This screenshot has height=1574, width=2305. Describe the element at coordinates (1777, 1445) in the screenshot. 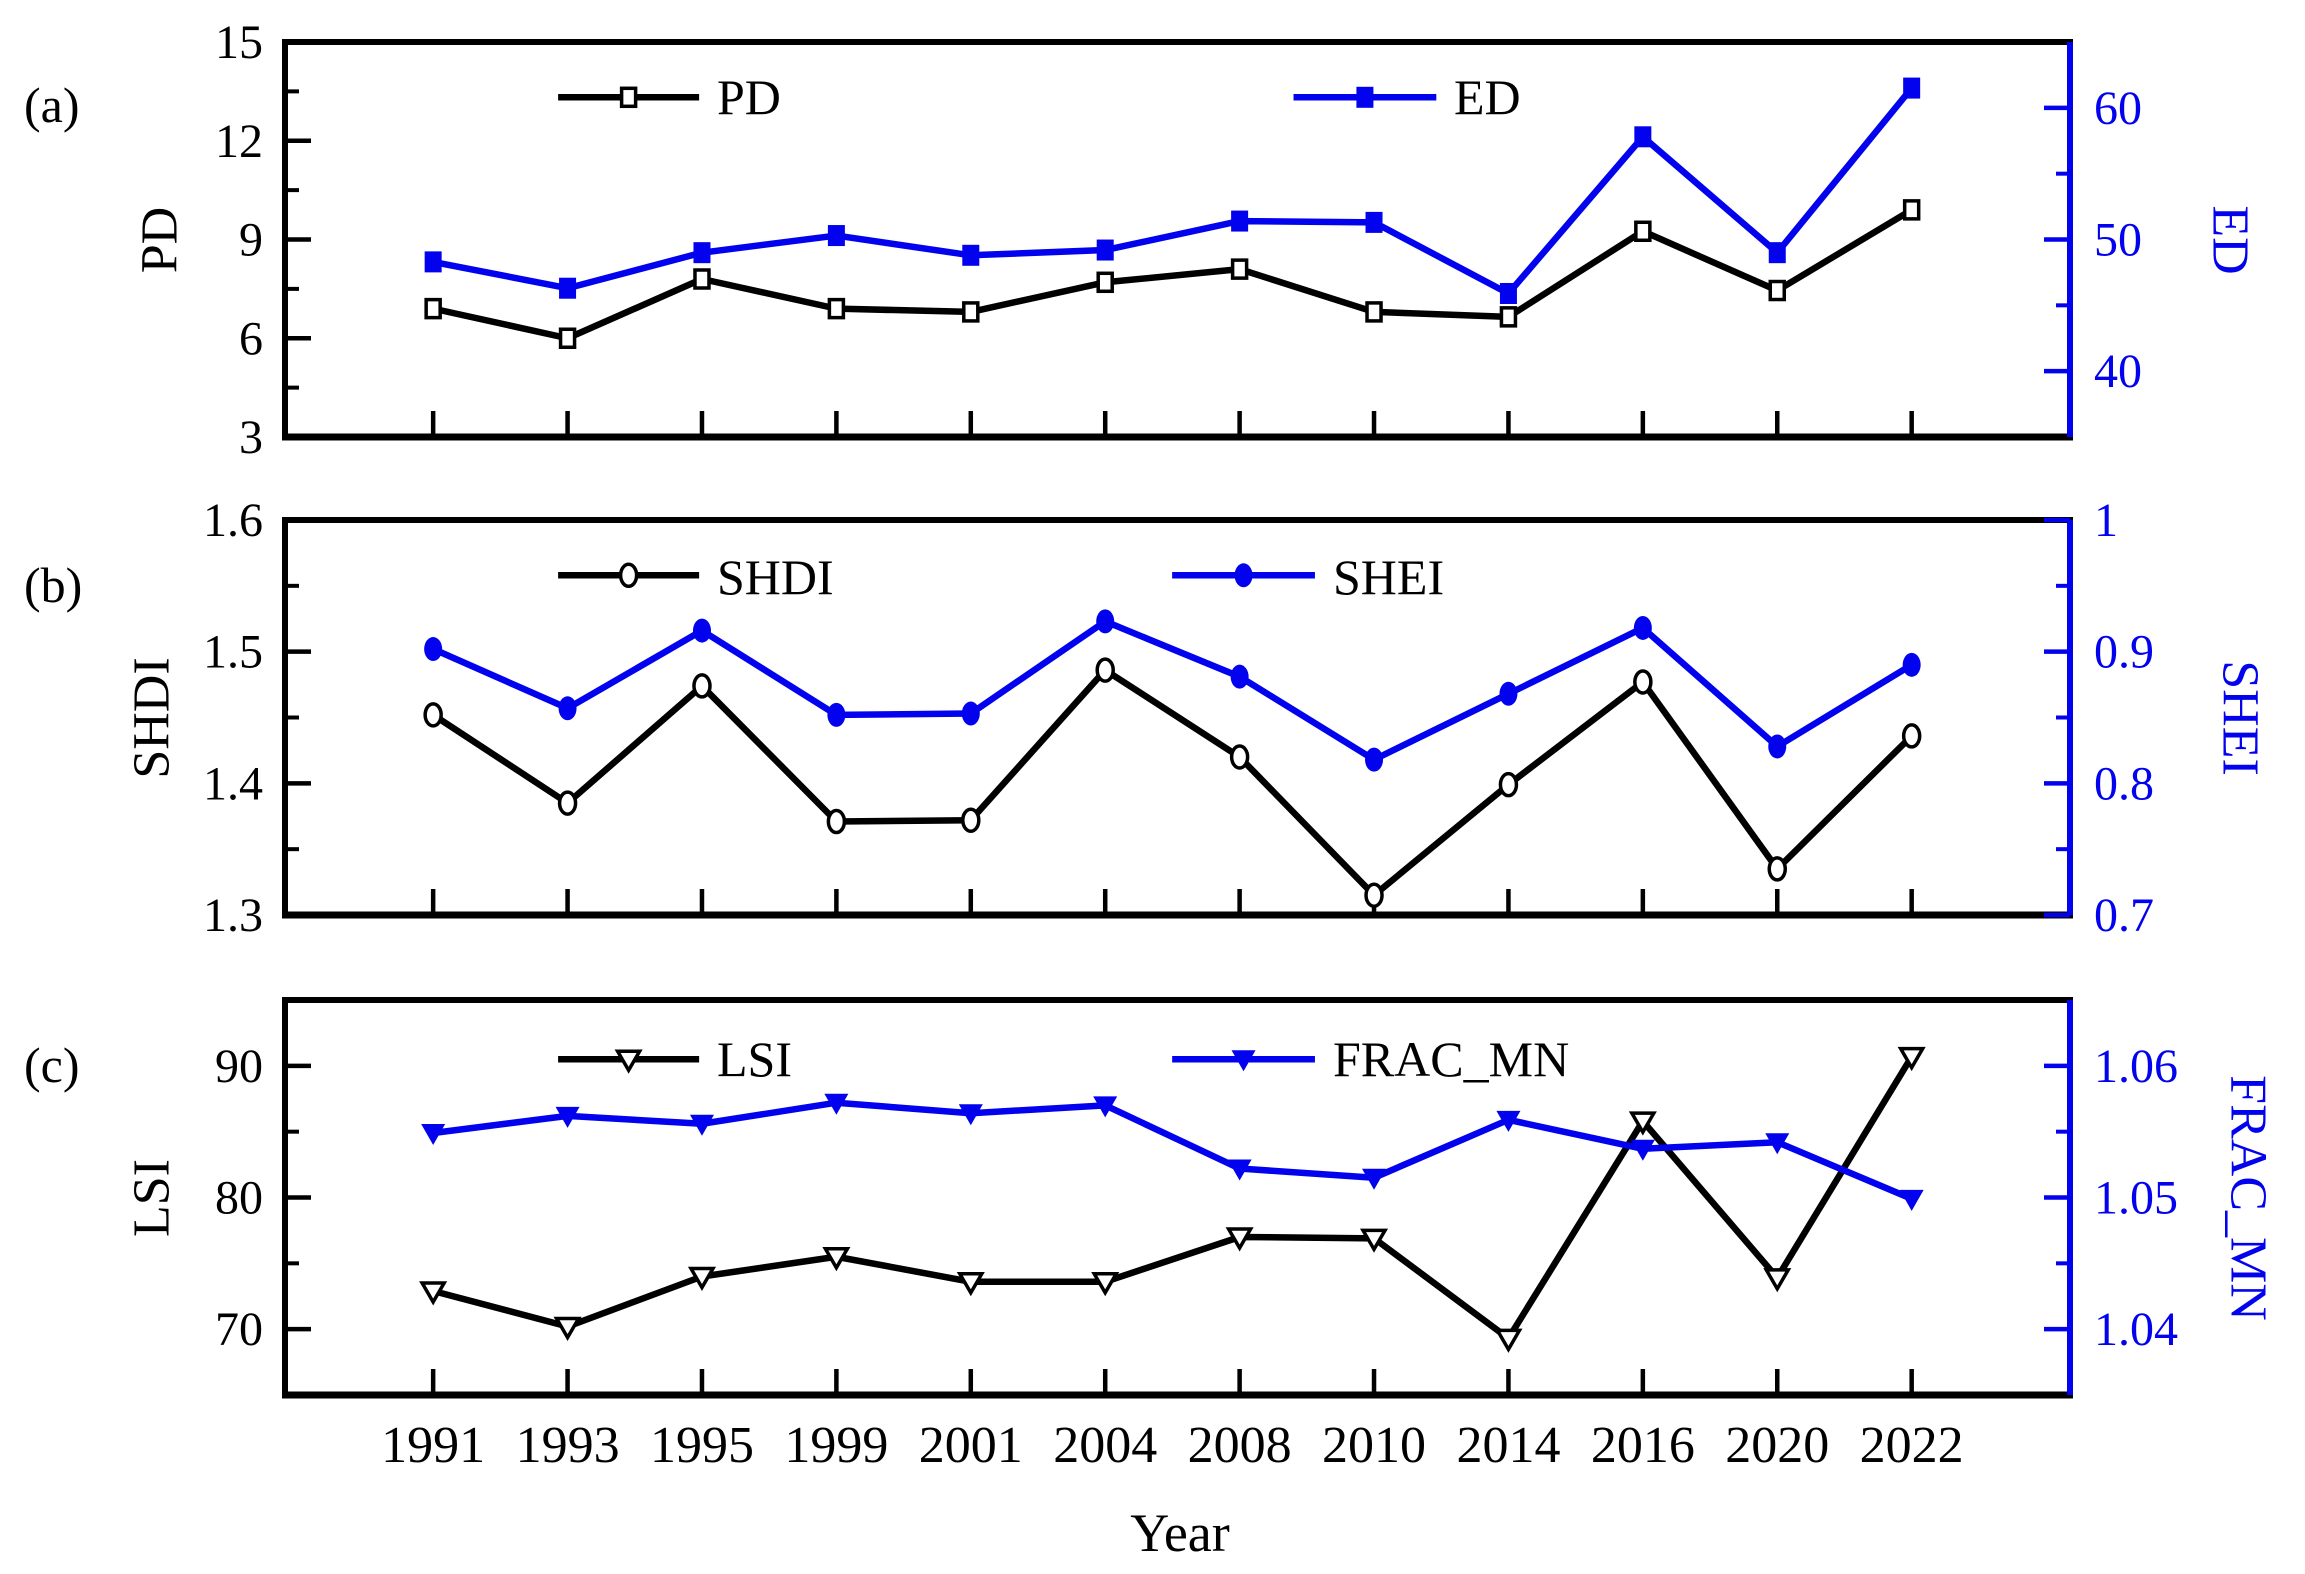

I see `x-tick-label: 2020` at that location.